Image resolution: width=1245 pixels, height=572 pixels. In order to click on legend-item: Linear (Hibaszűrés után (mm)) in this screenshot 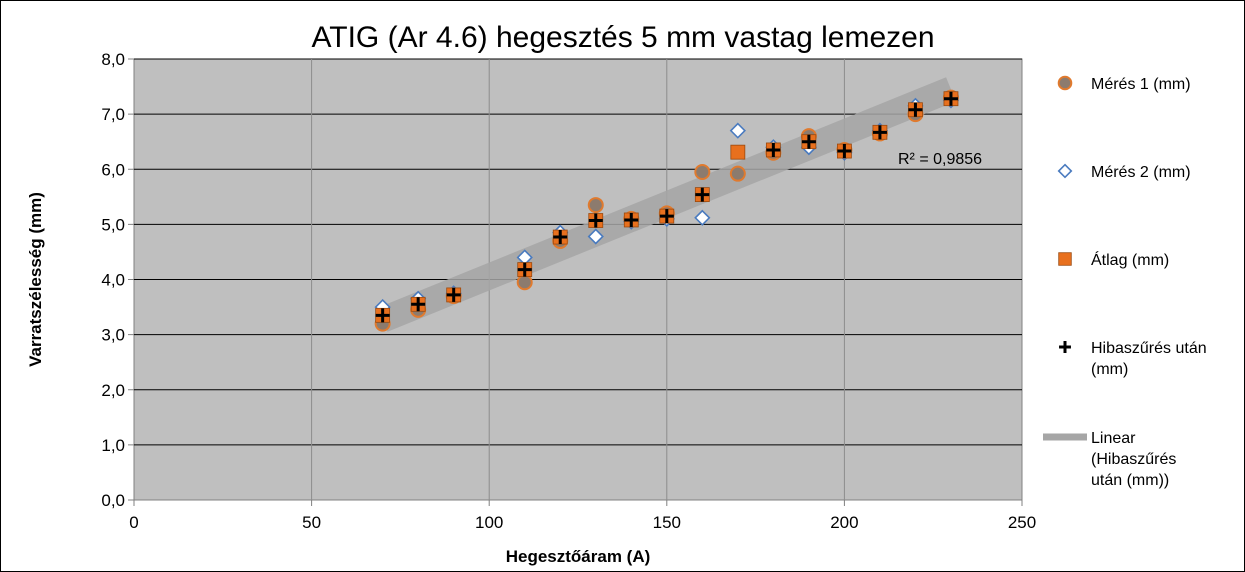, I will do `click(1109, 459)`.